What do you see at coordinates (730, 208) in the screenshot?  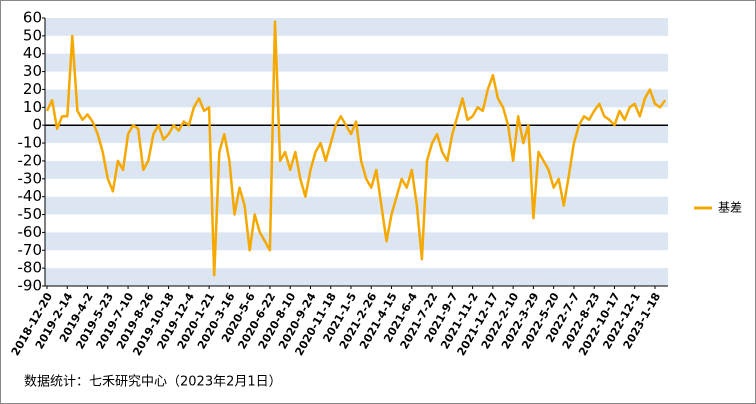 I see `legend-label: 基差` at bounding box center [730, 208].